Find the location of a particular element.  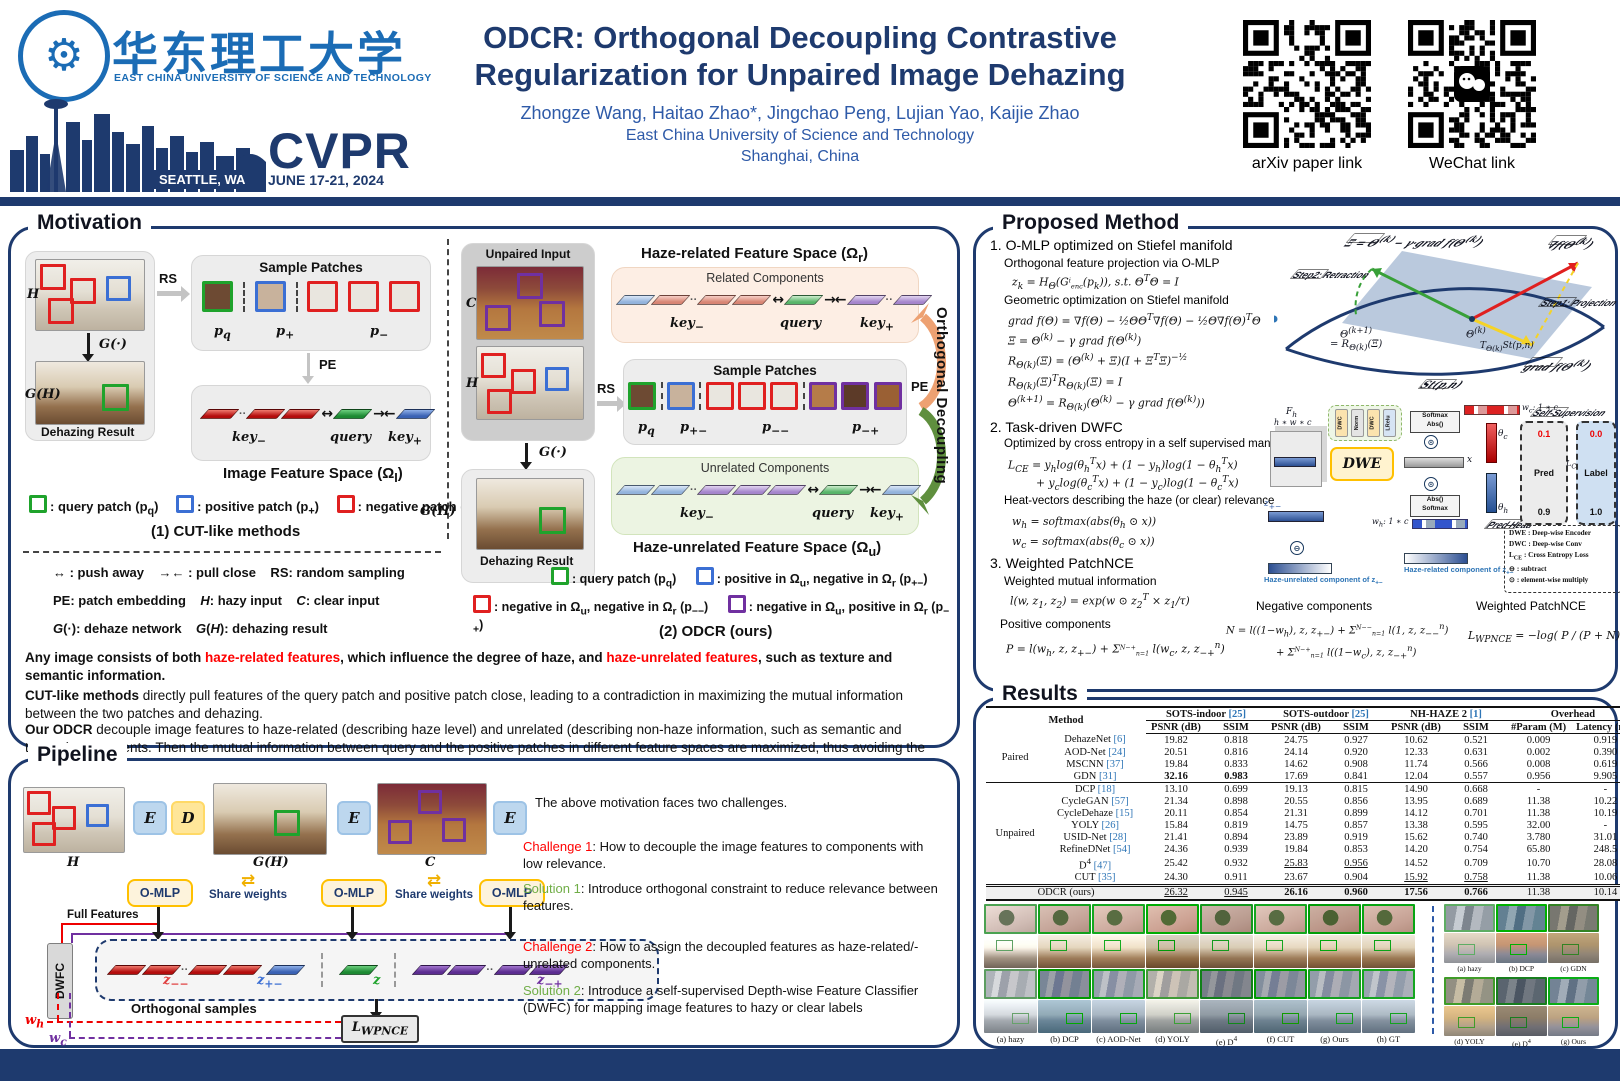

rs-label2: RS is located at coordinates (606, 388).